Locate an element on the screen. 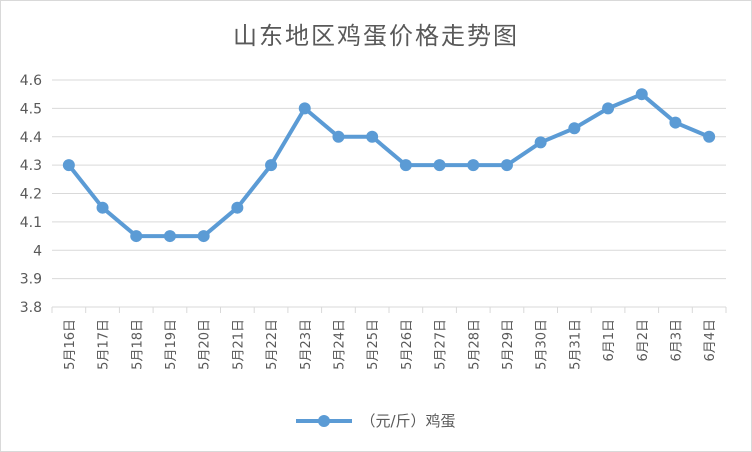  x-tick-label: 6月4日 is located at coordinates (710, 340).